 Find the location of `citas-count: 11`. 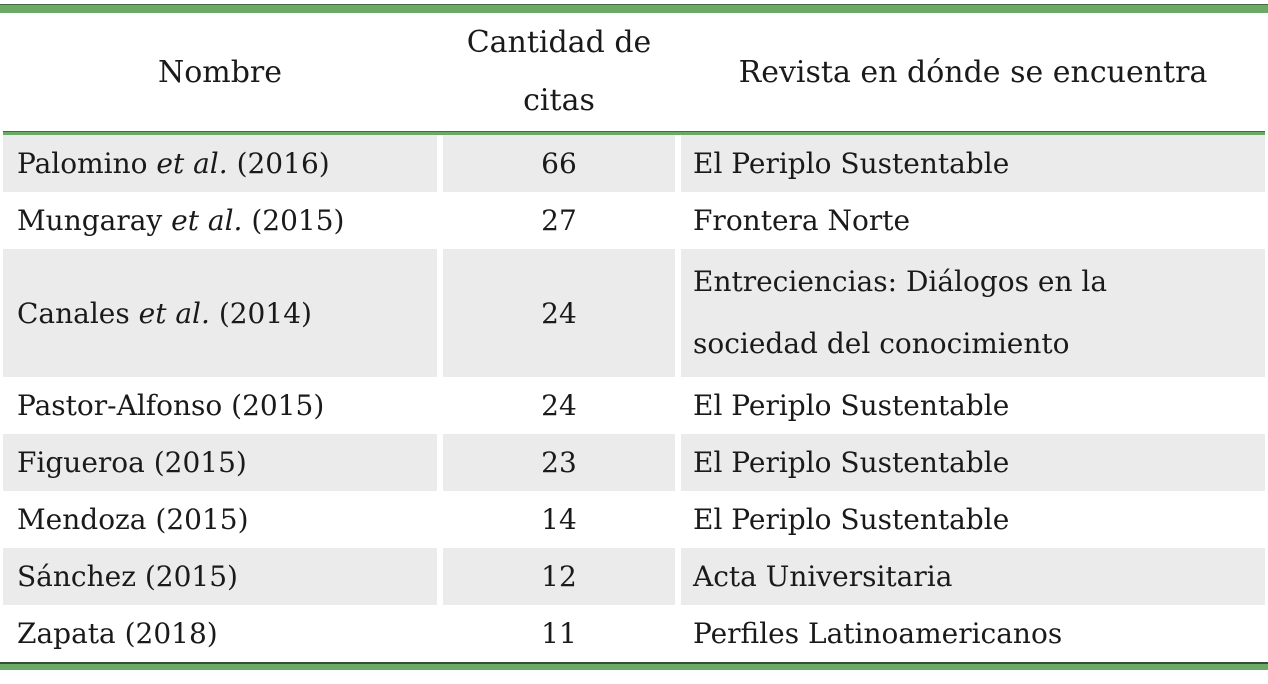

citas-count: 11 is located at coordinates (559, 633).